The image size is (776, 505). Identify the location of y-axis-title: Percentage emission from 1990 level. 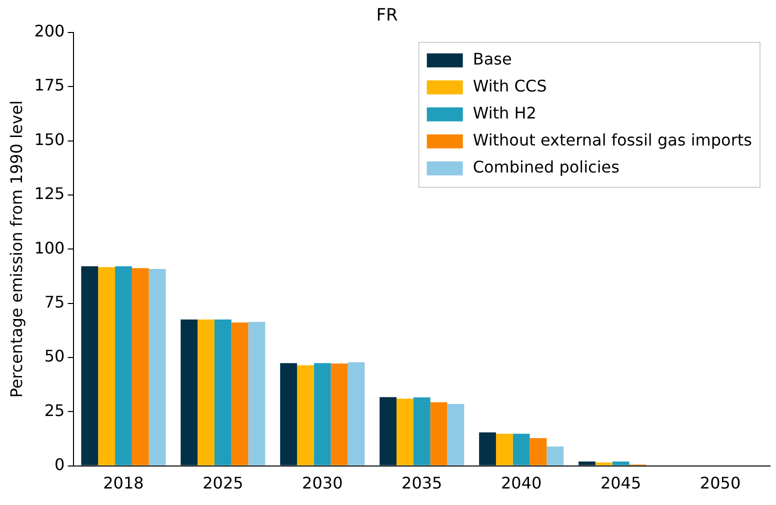
(16, 249).